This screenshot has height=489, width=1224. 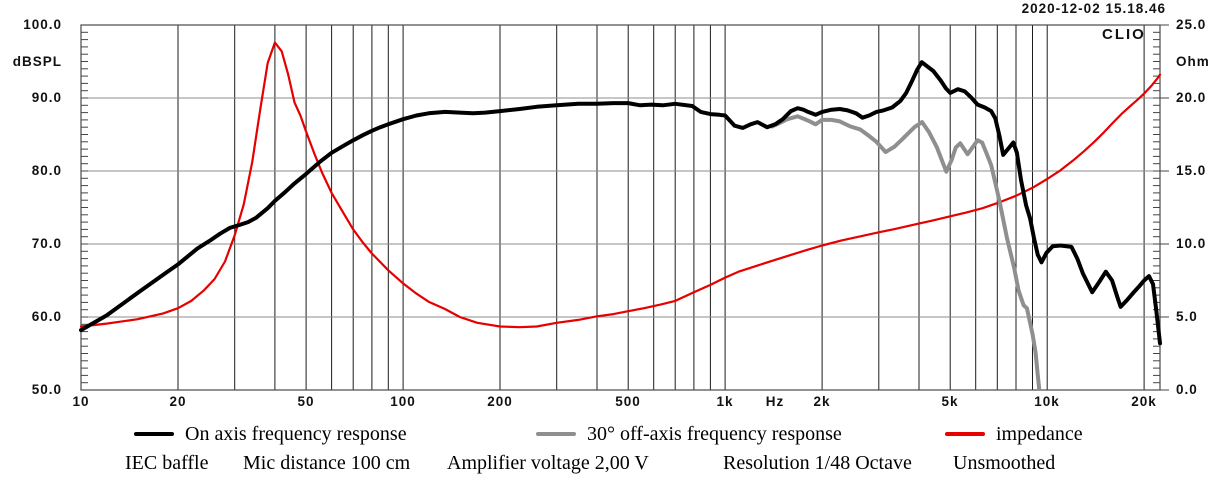 I want to click on legend-line-impedance, so click(x=965, y=434).